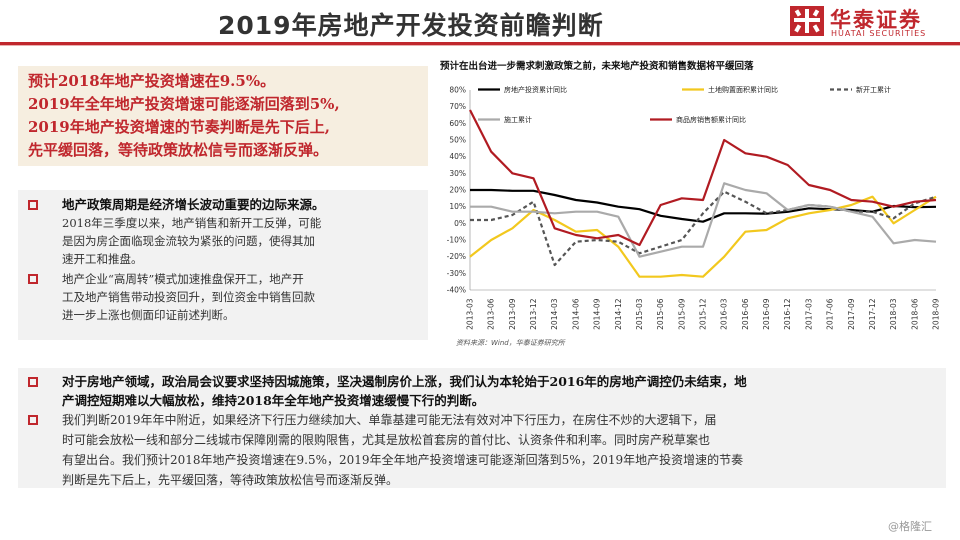 This screenshot has height=540, width=960. Describe the element at coordinates (554, 314) in the screenshot. I see `x-tick-label: 2014-03` at that location.